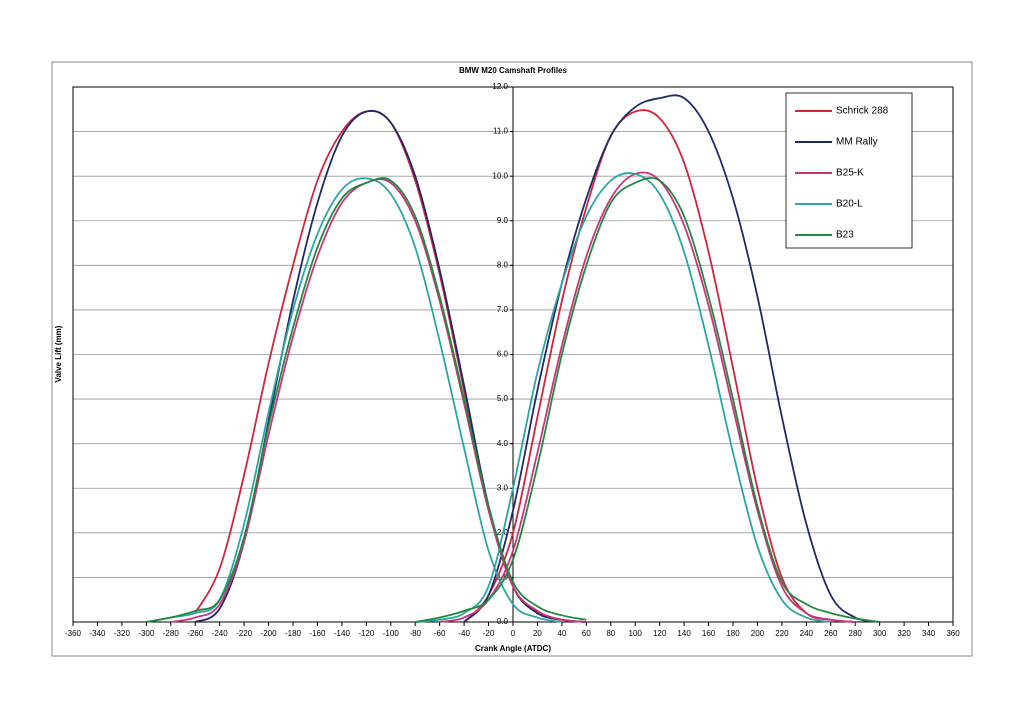 Image resolution: width=1024 pixels, height=724 pixels. What do you see at coordinates (586, 633) in the screenshot?
I see `x-tick-label: 60` at bounding box center [586, 633].